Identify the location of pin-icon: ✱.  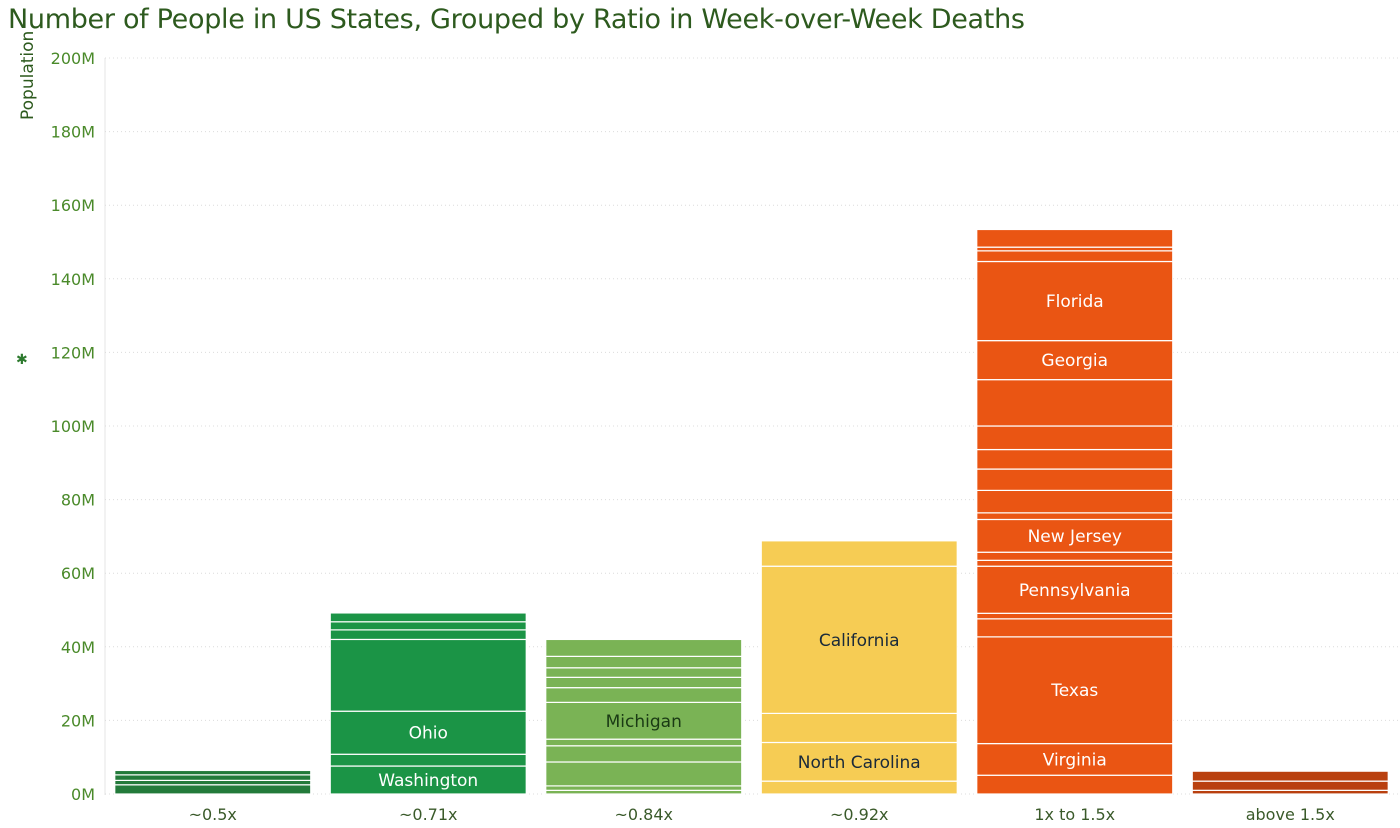
(22, 360).